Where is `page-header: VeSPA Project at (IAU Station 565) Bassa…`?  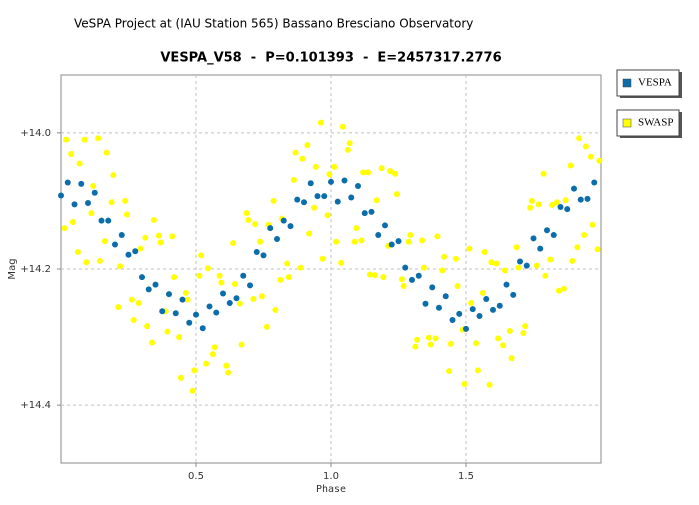
page-header: VeSPA Project at (IAU Station 565) Bassa… is located at coordinates (273, 24).